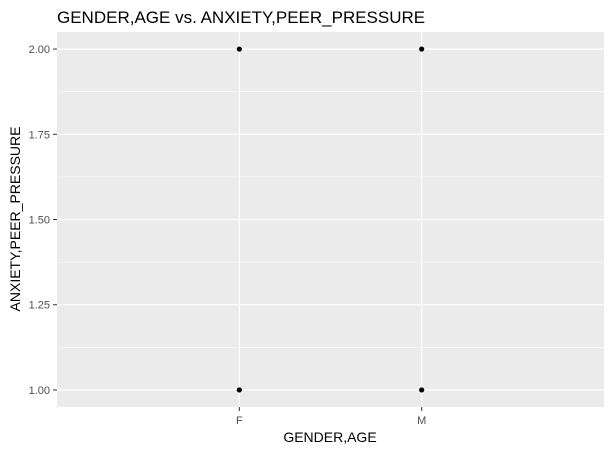  Describe the element at coordinates (15, 219) in the screenshot. I see `y-axis-title: ANXIETY,PEER_PRESSURE` at that location.